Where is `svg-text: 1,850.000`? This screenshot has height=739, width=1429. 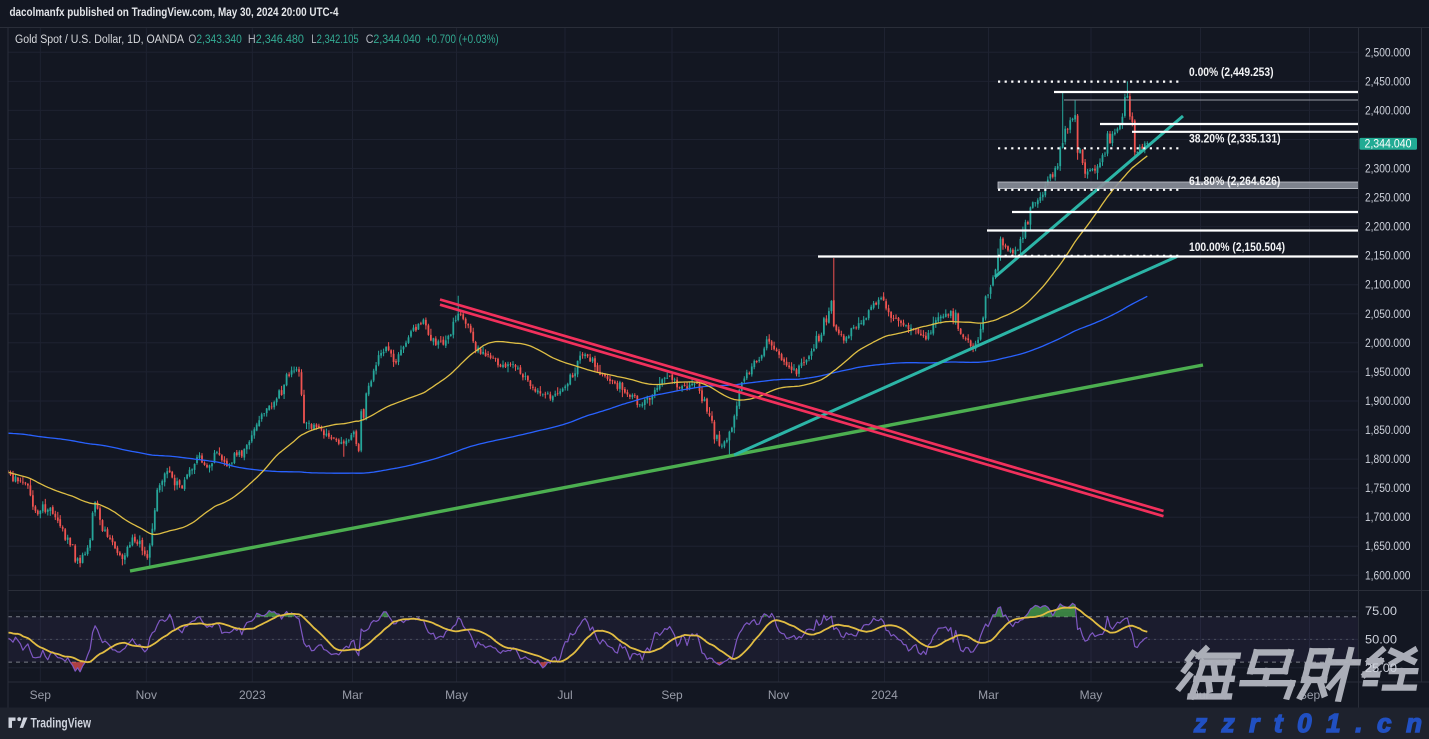
svg-text: 1,850.000 is located at coordinates (1388, 431).